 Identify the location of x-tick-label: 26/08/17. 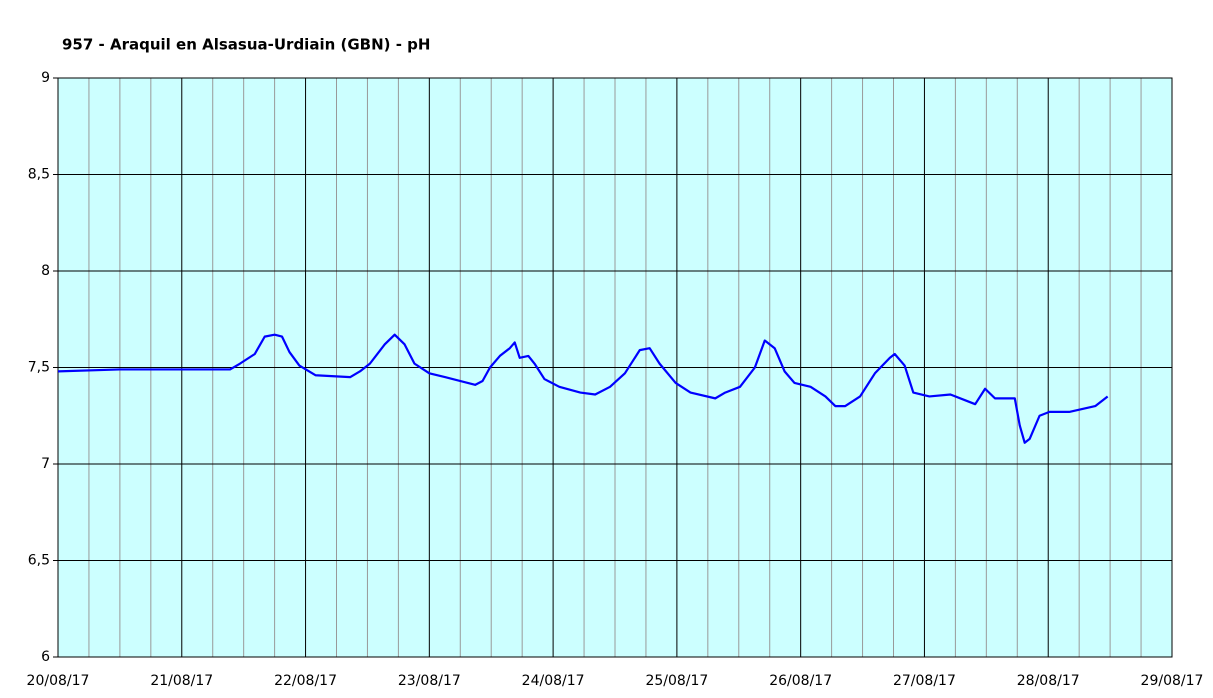
(800, 681).